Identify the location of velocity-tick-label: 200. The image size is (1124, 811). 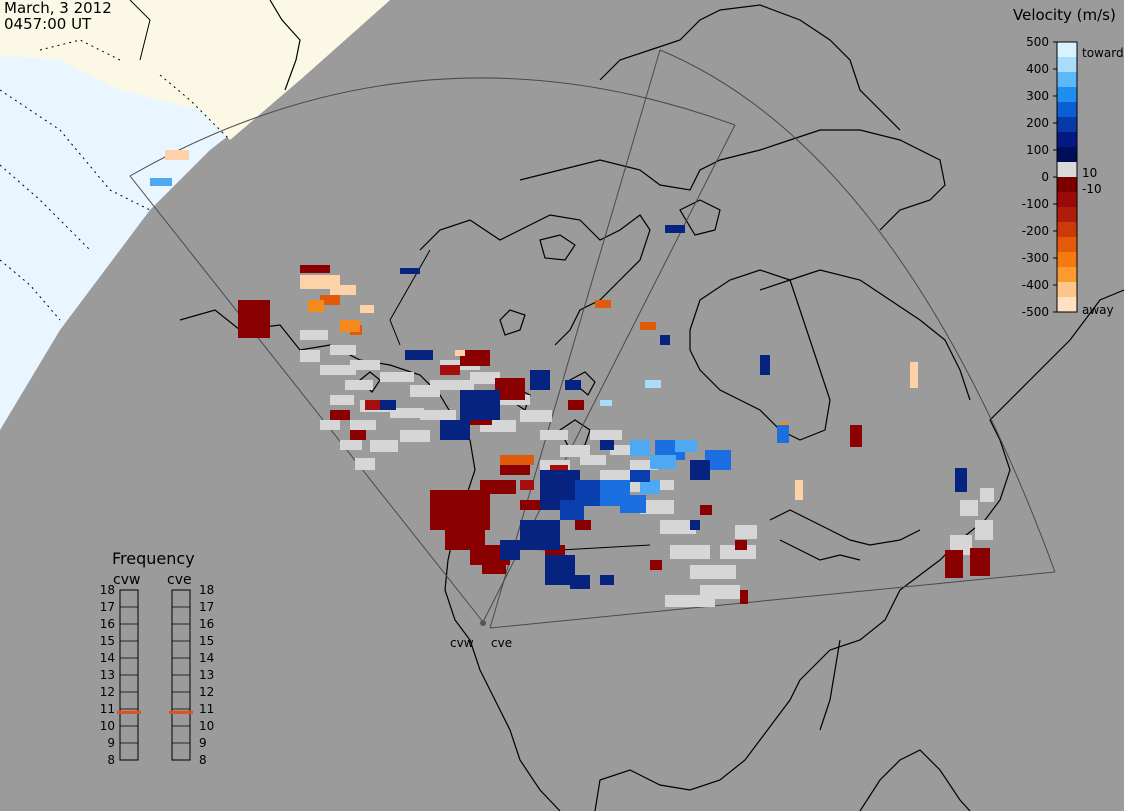
(1037, 123).